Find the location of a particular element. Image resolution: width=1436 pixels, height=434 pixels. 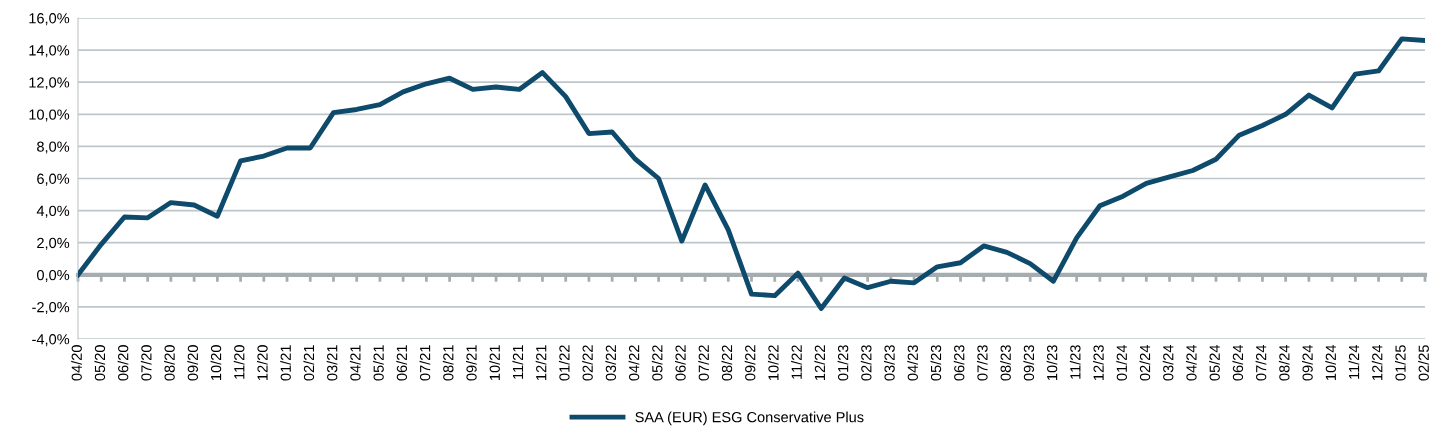

x-tick-label: 12/23 is located at coordinates (1098, 362).